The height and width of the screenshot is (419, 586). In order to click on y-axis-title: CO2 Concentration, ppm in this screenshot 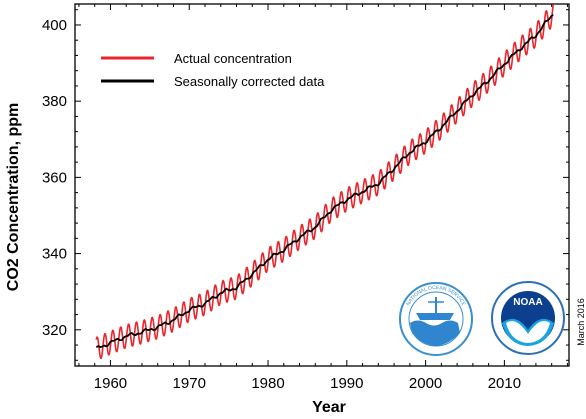, I will do `click(13, 197)`.